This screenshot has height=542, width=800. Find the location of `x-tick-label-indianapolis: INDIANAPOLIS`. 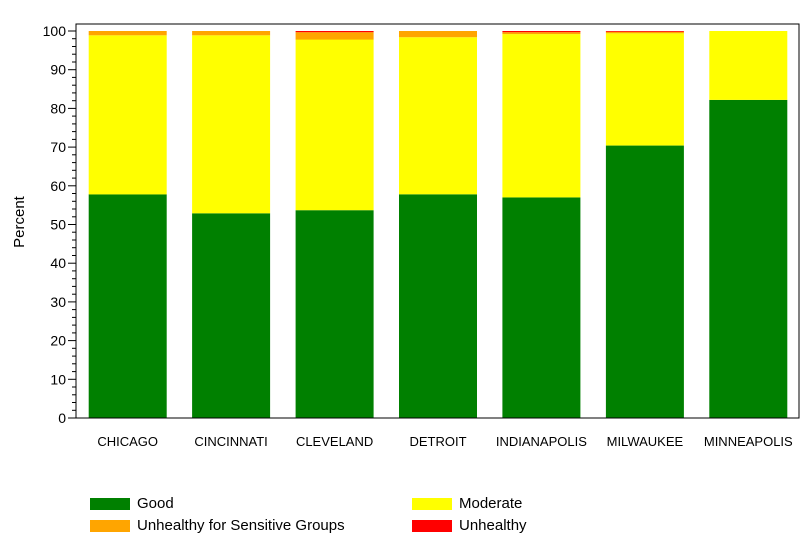

x-tick-label-indianapolis: INDIANAPOLIS is located at coordinates (541, 441).